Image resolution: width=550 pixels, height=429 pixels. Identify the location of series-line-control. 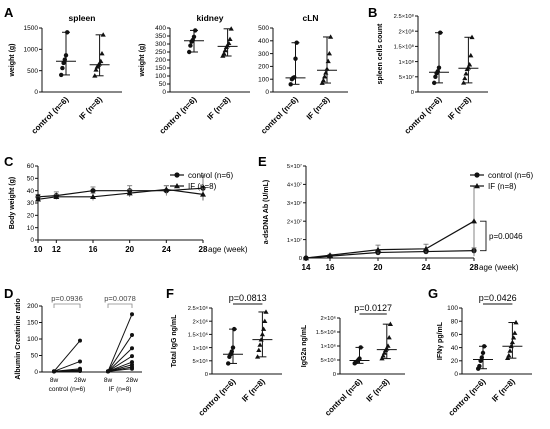
(120, 192).